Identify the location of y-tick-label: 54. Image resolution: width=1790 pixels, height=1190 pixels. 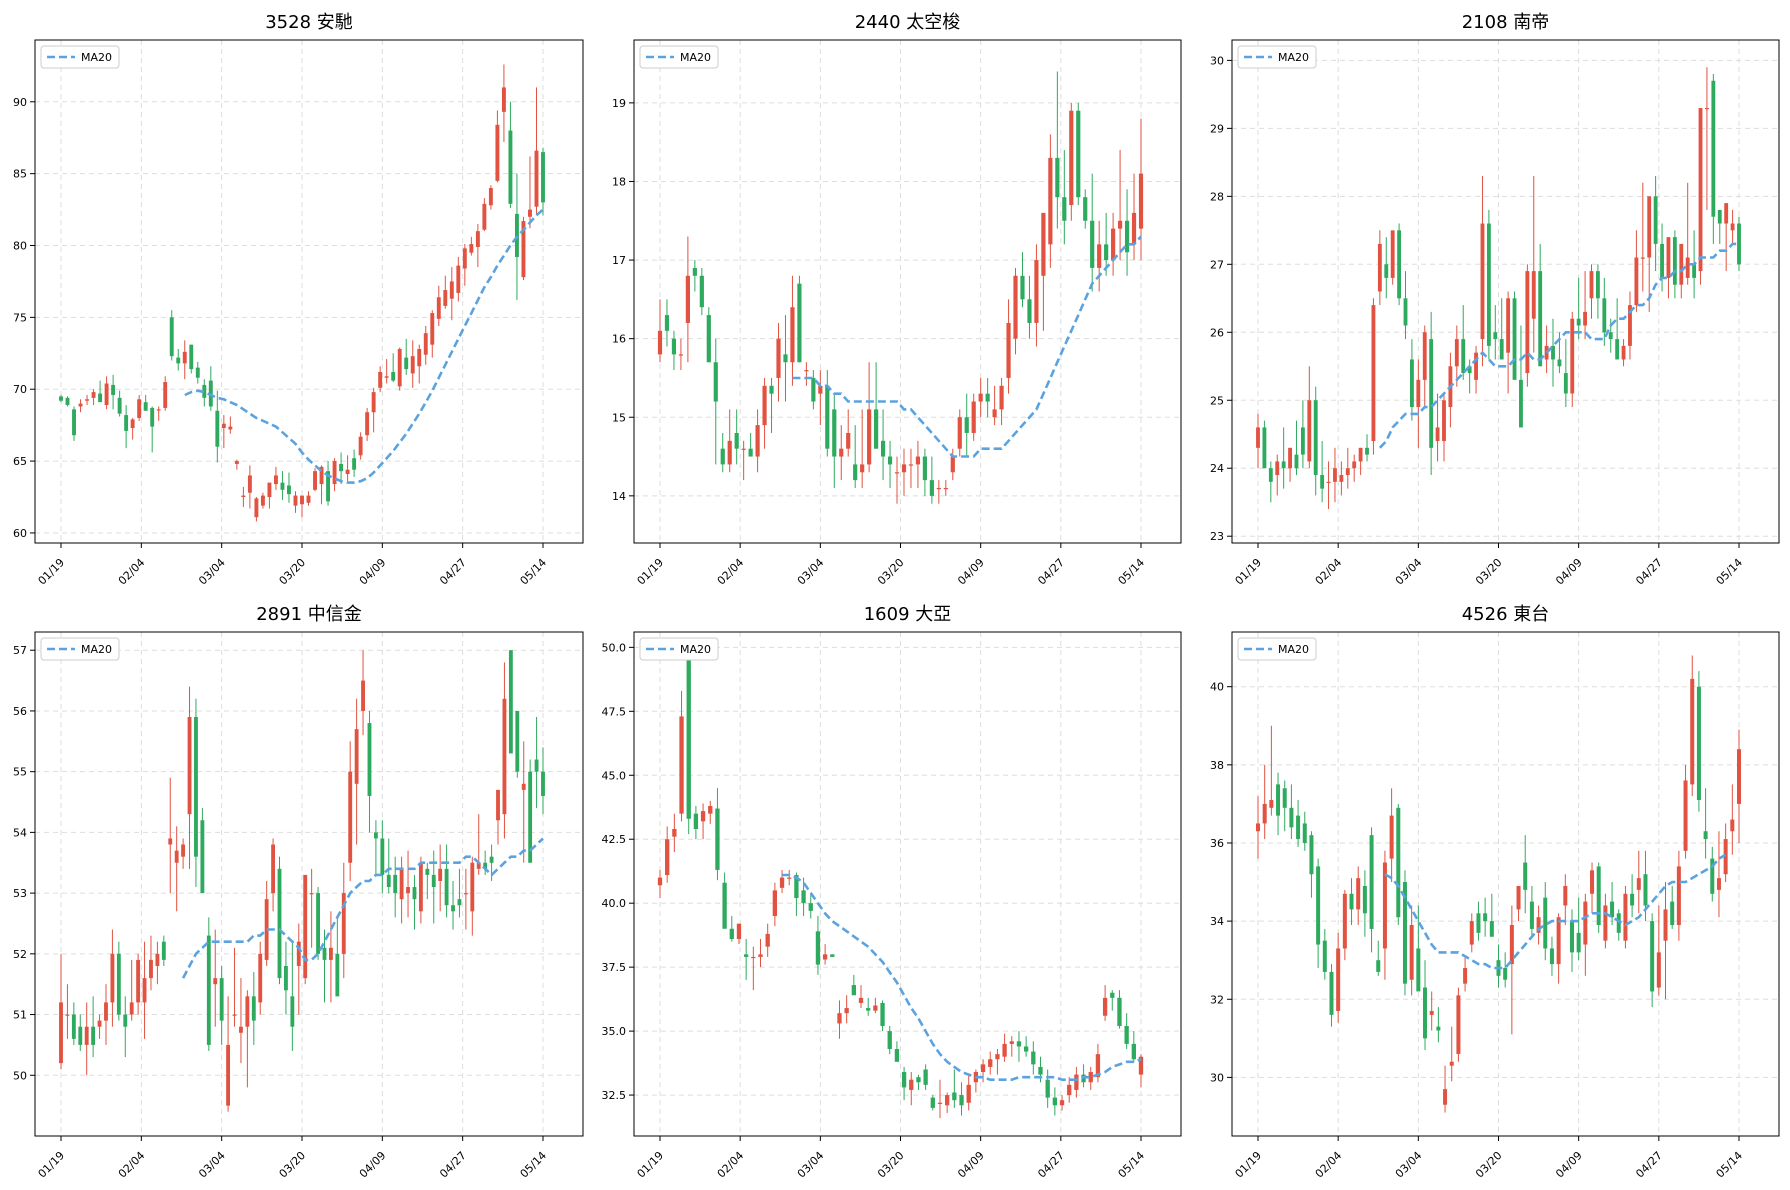
(20, 832).